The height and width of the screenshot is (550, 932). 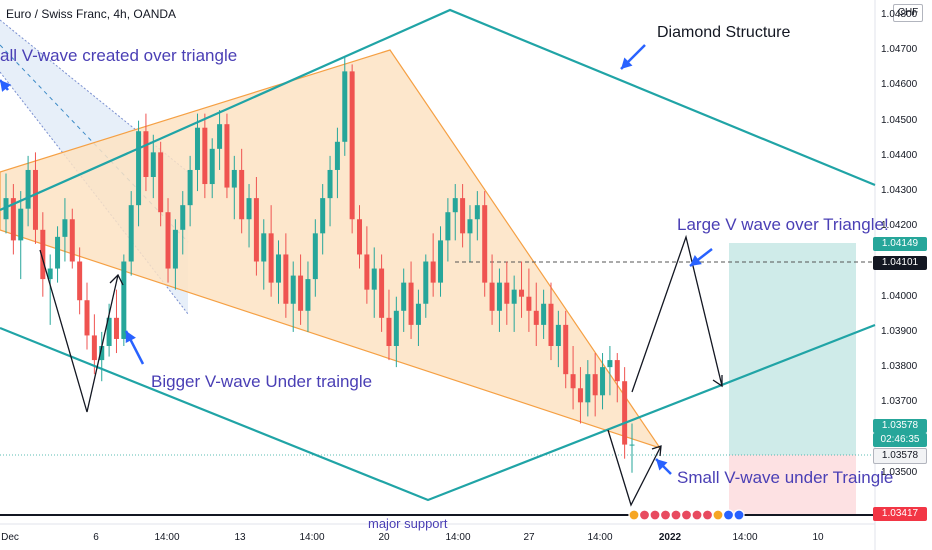 What do you see at coordinates (677, 313) in the screenshot?
I see `large-v-wave` at bounding box center [677, 313].